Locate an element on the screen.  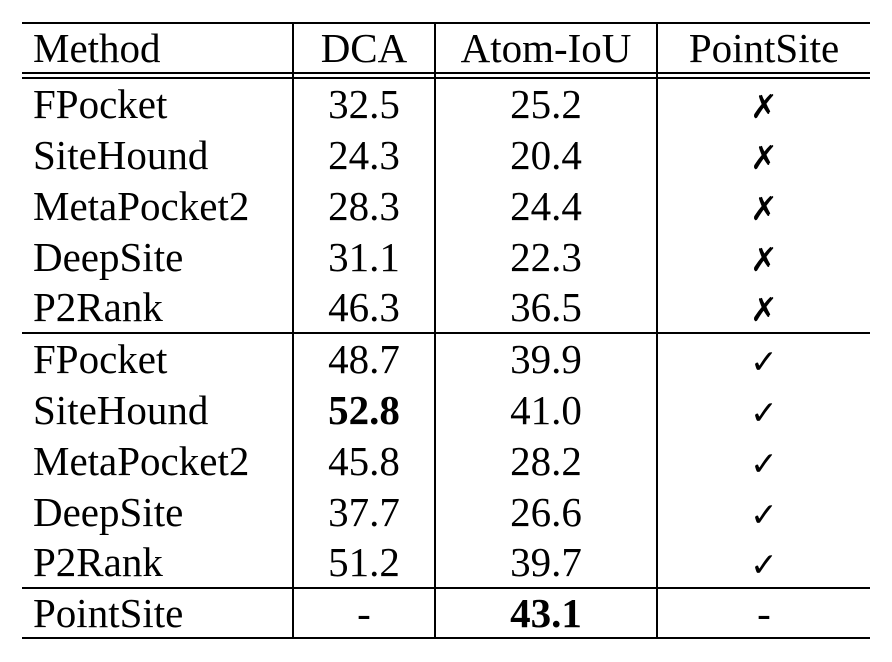
table-row: PointSite - 43.1 - is located at coordinates (446, 612).